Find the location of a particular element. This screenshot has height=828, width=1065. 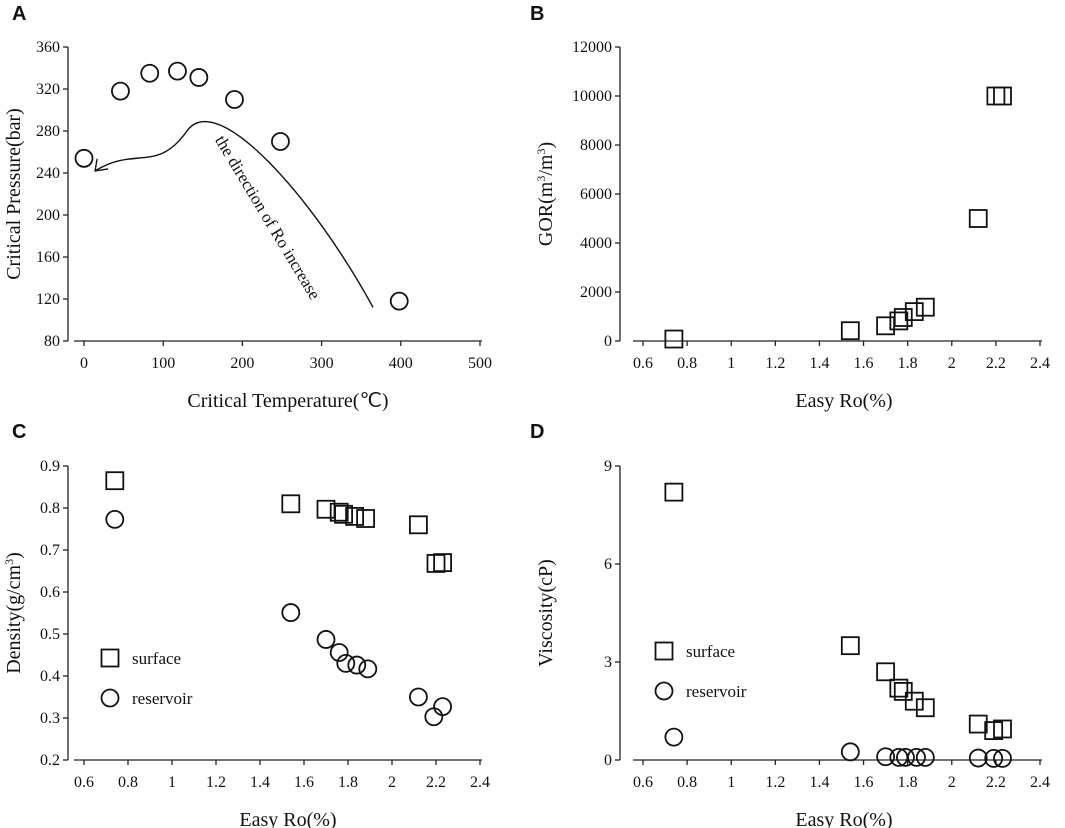

x-tick-label: 1.2 is located at coordinates (775, 782).